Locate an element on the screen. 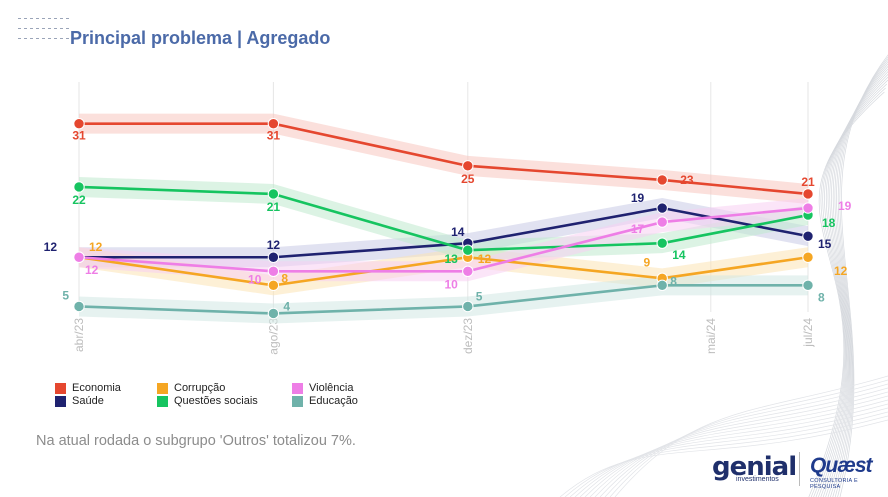 The height and width of the screenshot is (497, 888). x-tick-label: jul/24 is located at coordinates (808, 333).